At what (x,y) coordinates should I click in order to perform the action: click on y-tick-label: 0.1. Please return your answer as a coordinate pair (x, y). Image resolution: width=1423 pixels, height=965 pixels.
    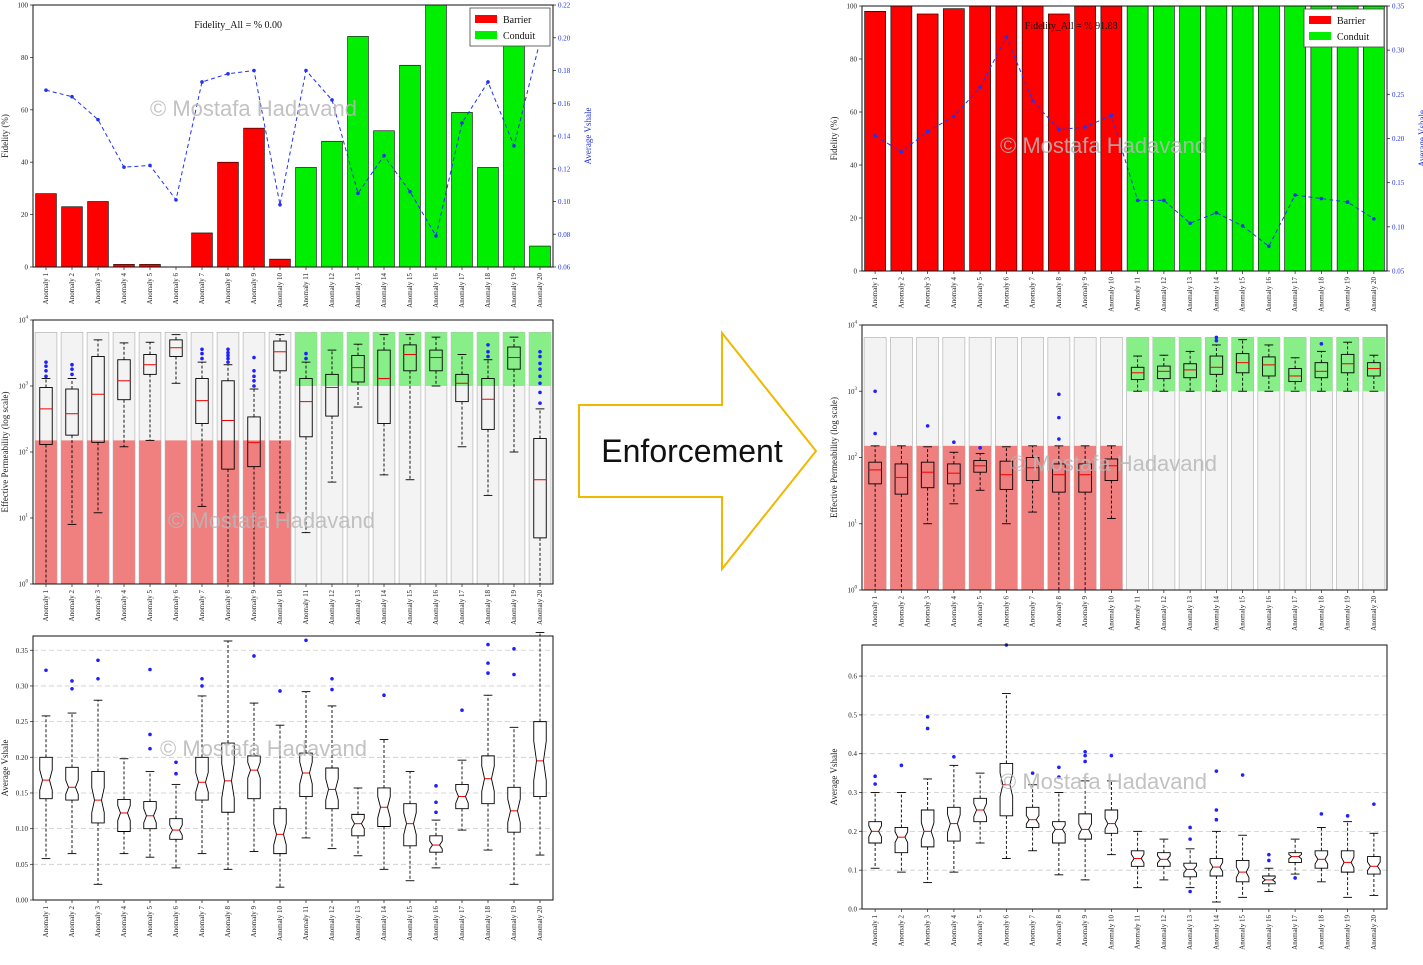
    Looking at the image, I should click on (852, 871).